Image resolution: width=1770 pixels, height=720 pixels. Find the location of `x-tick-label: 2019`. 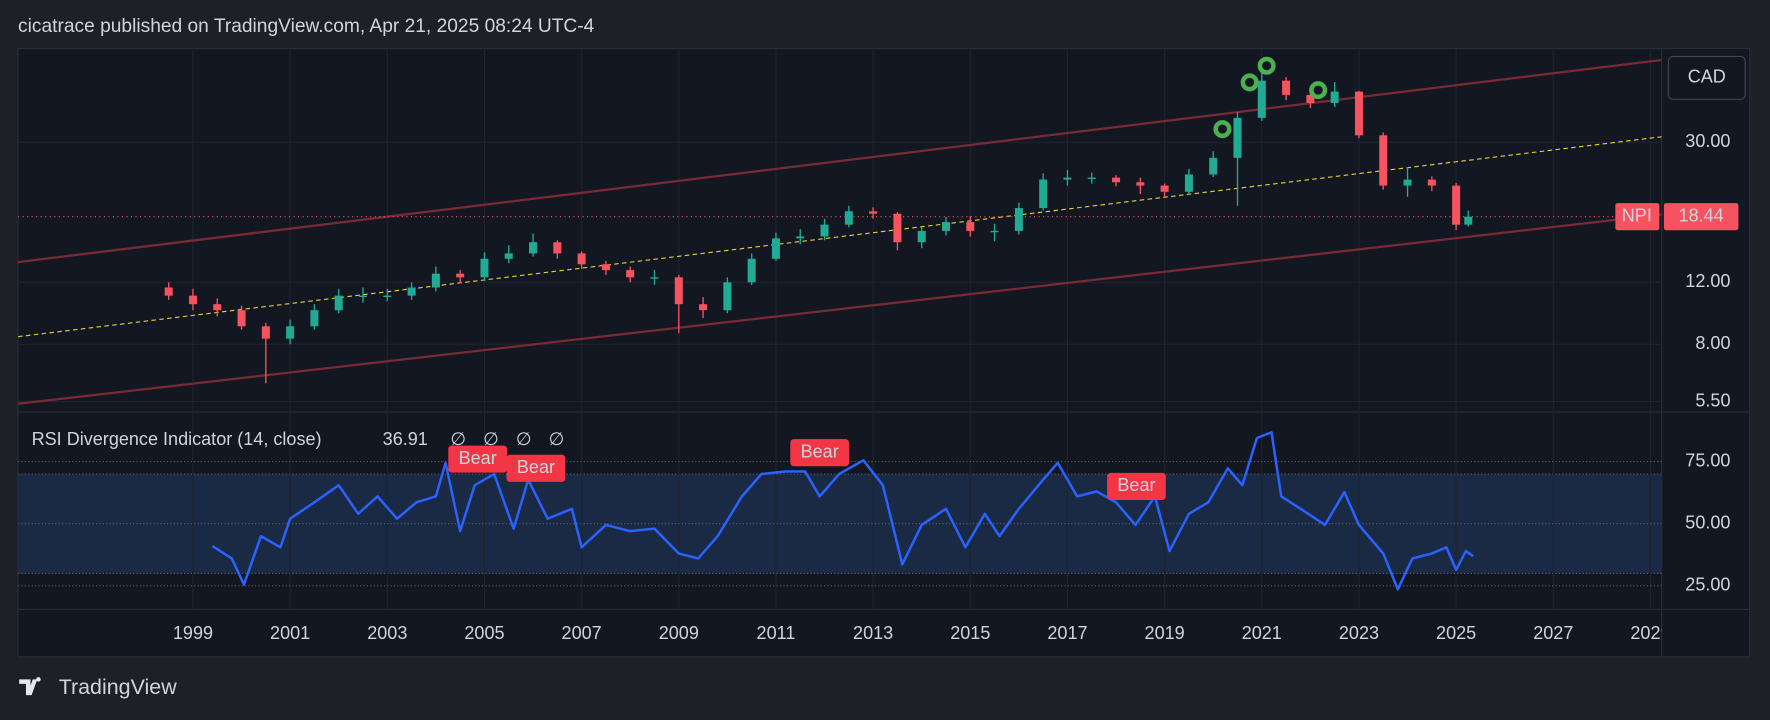

x-tick-label: 2019 is located at coordinates (1165, 633).